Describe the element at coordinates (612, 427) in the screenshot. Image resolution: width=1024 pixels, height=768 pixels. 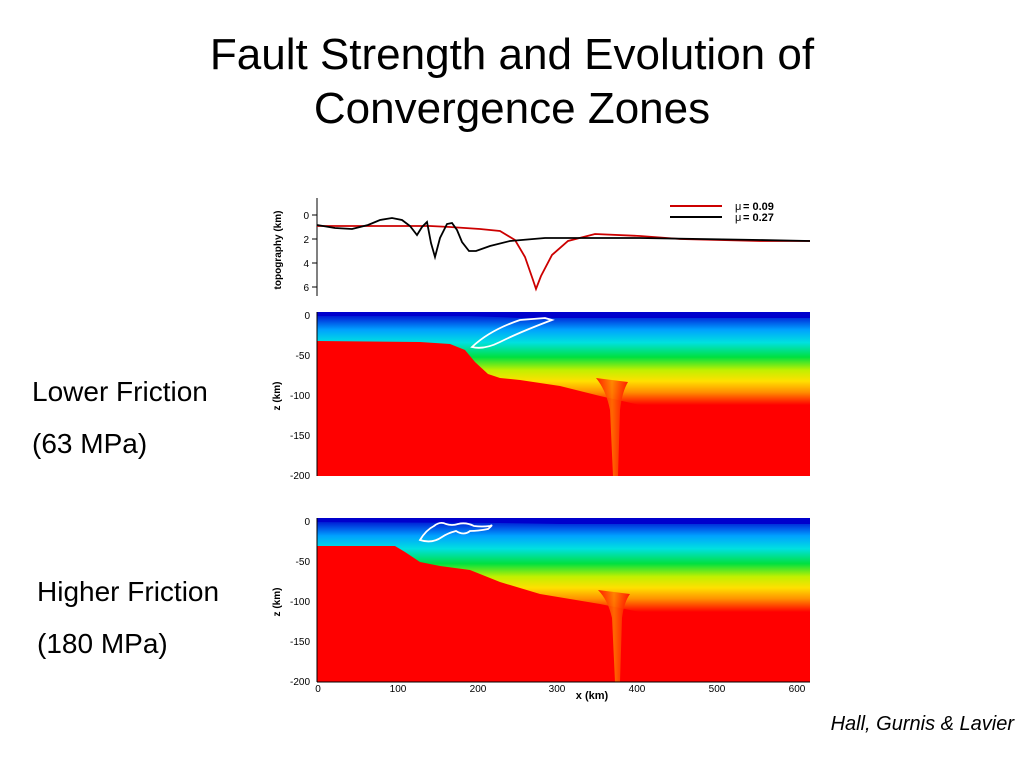
I see `lower-section-slab` at that location.